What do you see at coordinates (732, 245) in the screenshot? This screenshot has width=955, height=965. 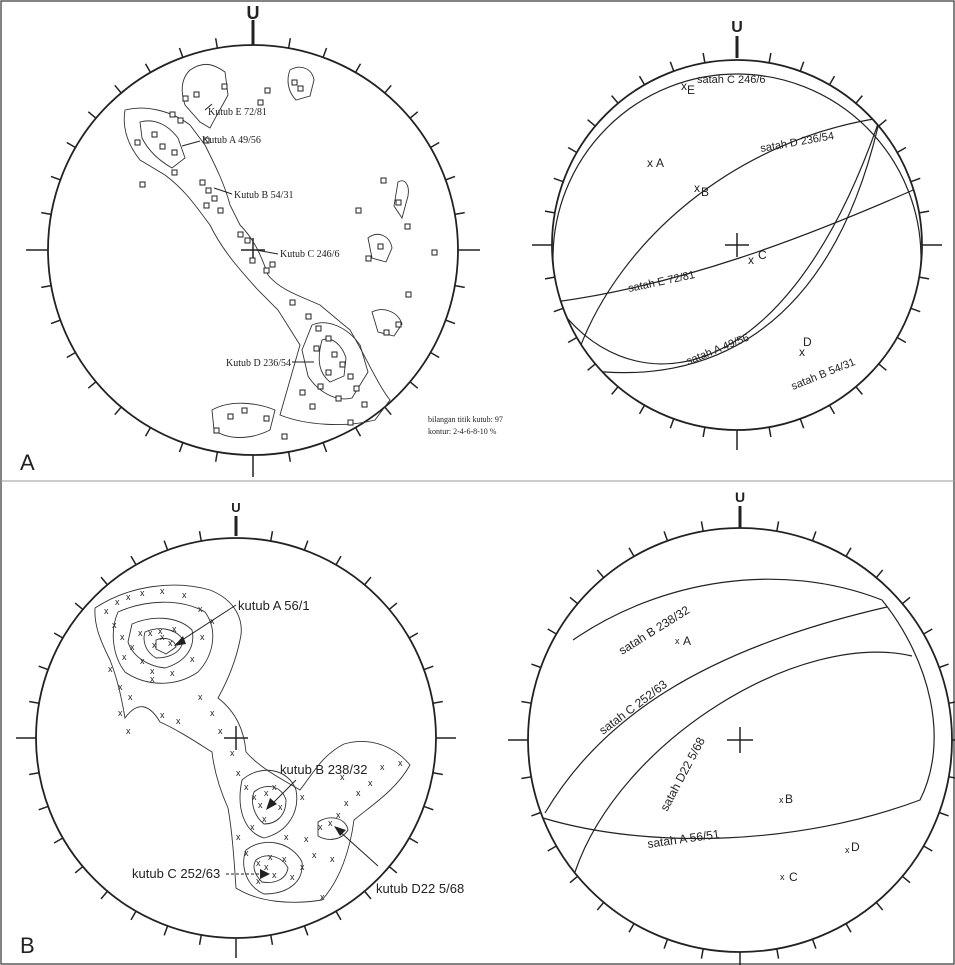 I see `great-circle-a` at bounding box center [732, 245].